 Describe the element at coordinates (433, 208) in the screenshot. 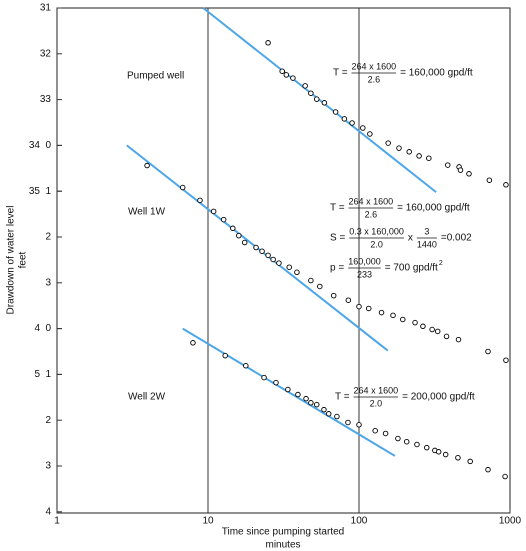

I see `formula-text: = 160,000 gpd/ft` at that location.